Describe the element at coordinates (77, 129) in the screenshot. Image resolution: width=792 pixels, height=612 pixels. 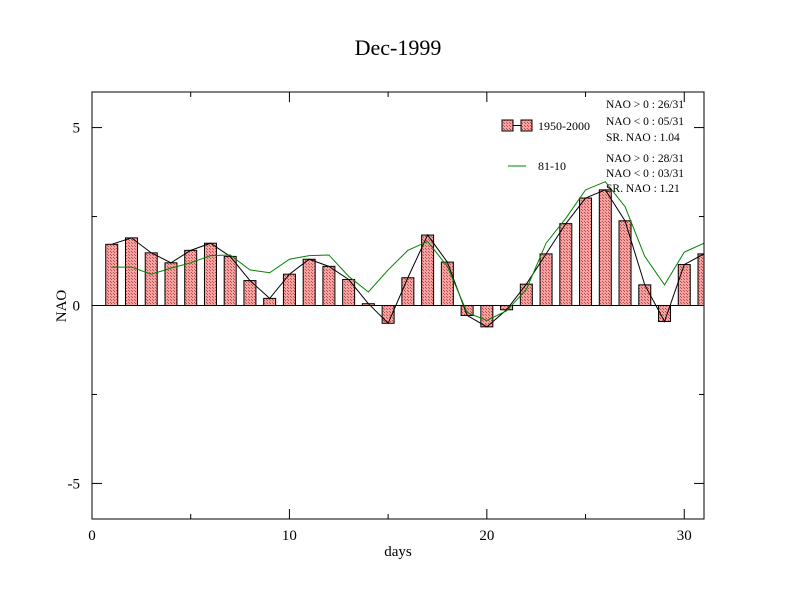
I see `y-tick-label: 5` at that location.